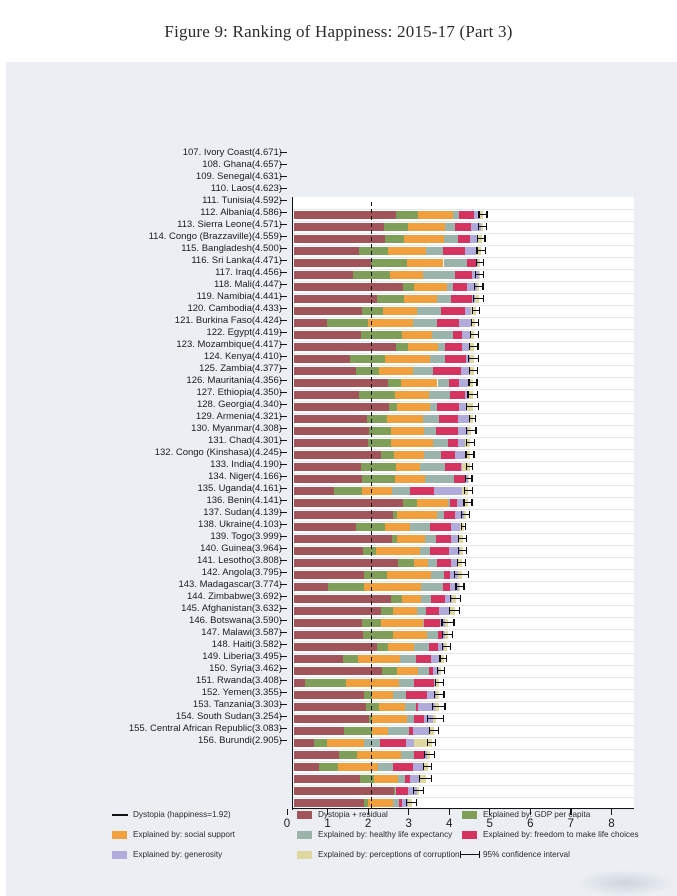 Image resolution: width=677 pixels, height=896 pixels. What do you see at coordinates (228, 716) in the screenshot?
I see `country-label: 154. South Sudan(3.254)` at bounding box center [228, 716].